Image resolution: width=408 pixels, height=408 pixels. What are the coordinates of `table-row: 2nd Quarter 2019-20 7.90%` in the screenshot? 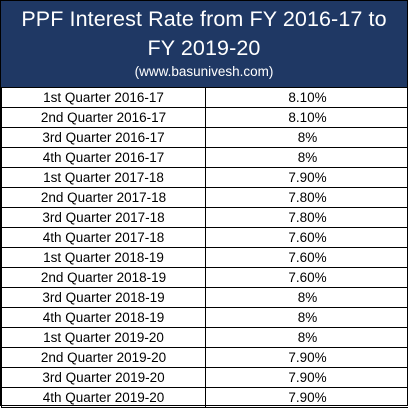 It's located at (205, 358).